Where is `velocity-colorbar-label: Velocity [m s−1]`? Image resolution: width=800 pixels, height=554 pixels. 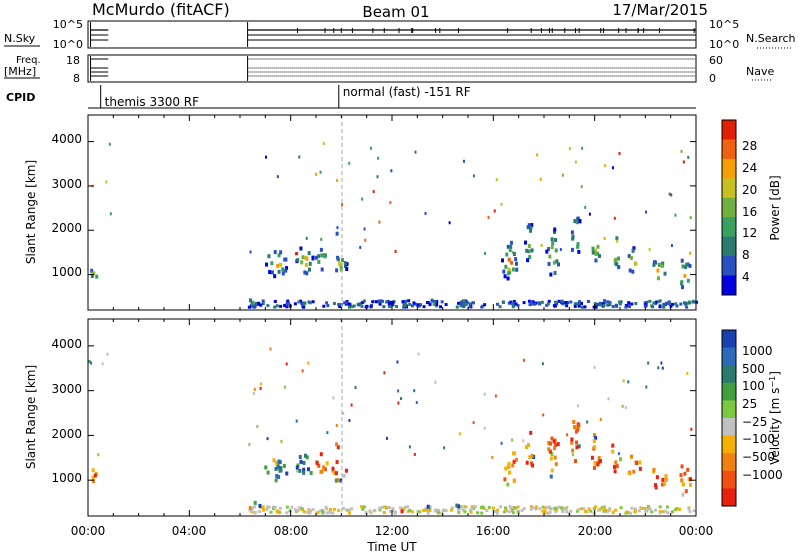 velocity-colorbar-label: Velocity [m s−1] is located at coordinates (775, 418).